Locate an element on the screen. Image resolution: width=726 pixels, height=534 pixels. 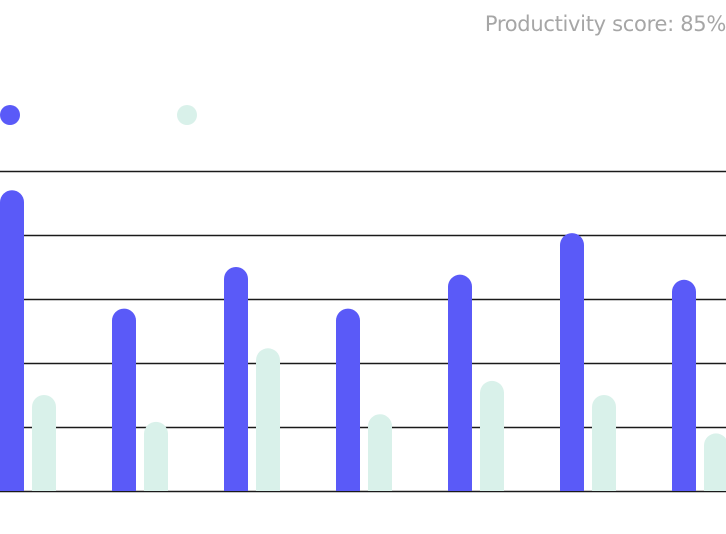
legend-marker-series-a is located at coordinates (10, 115).